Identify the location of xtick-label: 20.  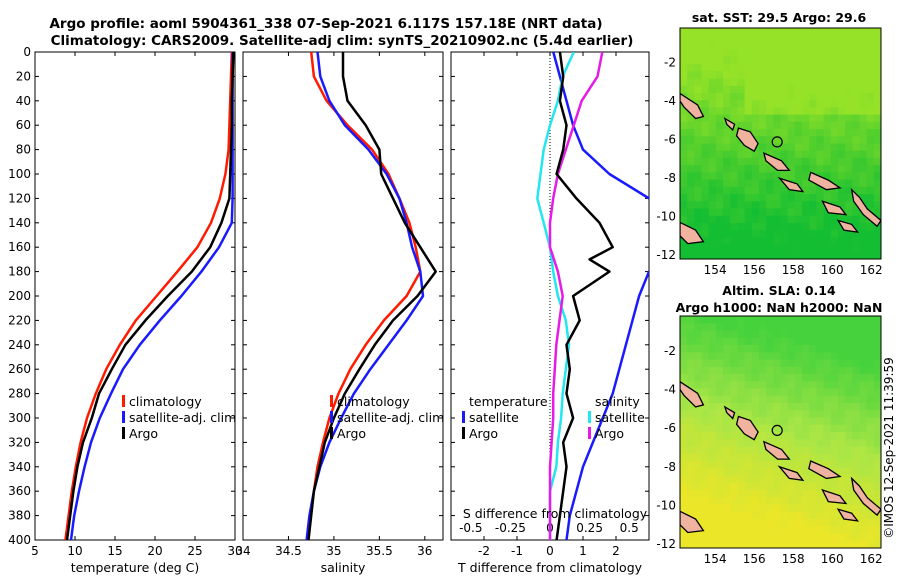
(154, 551).